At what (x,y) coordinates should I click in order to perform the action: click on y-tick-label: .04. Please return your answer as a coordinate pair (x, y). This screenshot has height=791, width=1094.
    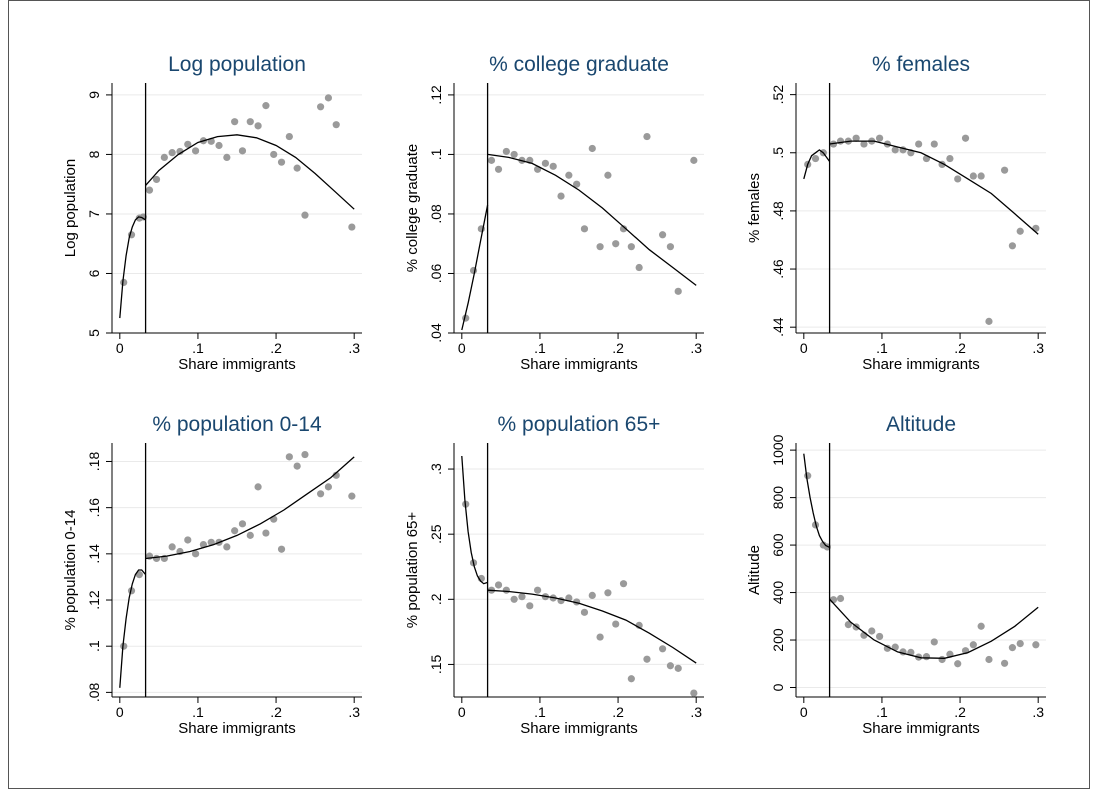
    Looking at the image, I should click on (436, 333).